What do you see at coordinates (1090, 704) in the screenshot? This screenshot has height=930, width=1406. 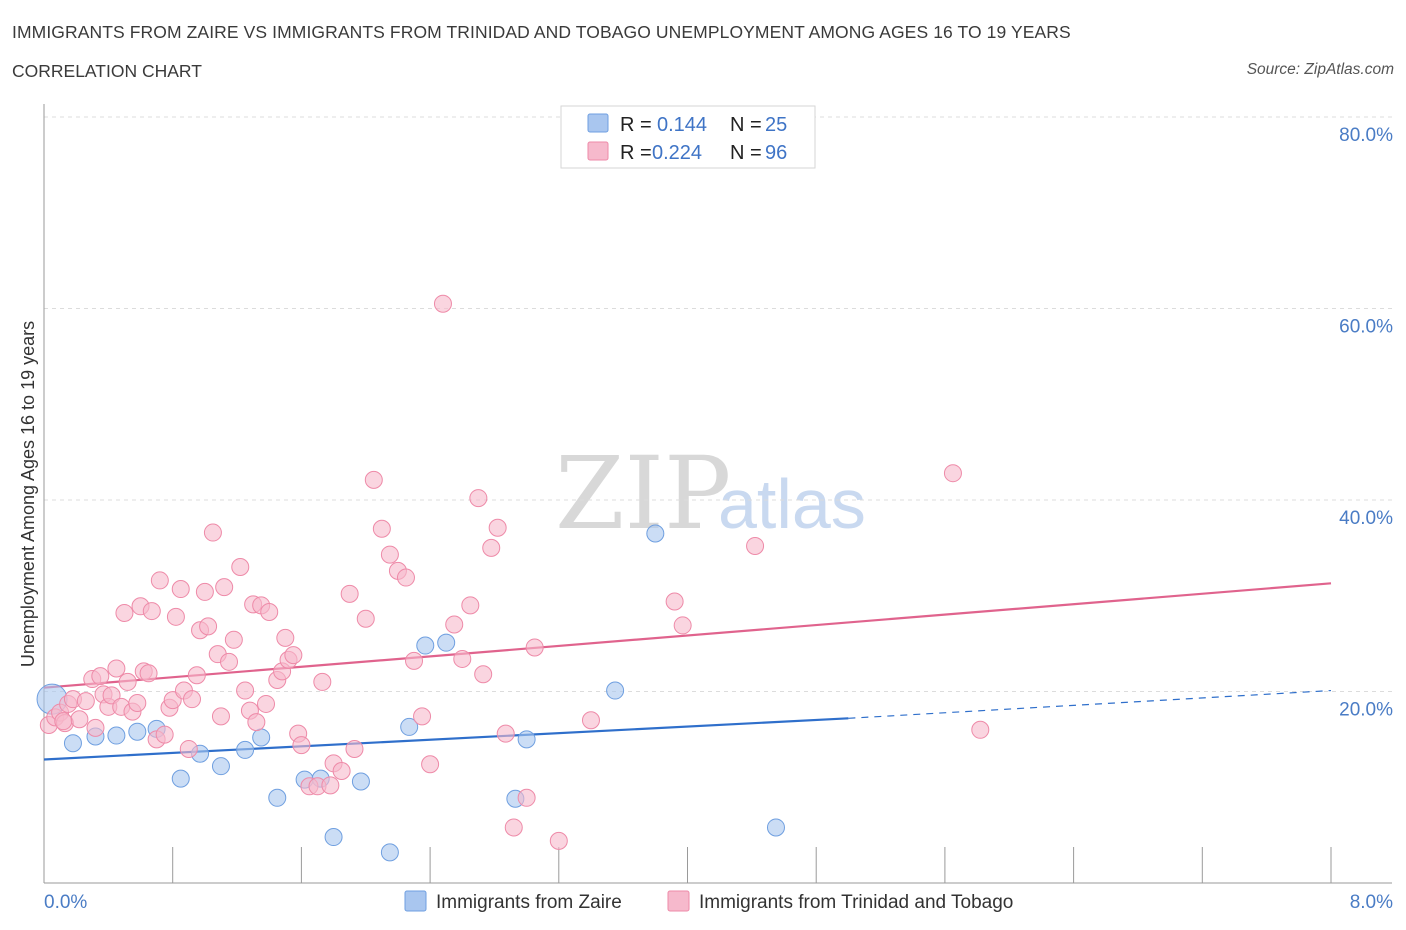 I see `trendline-zaire-extension` at bounding box center [1090, 704].